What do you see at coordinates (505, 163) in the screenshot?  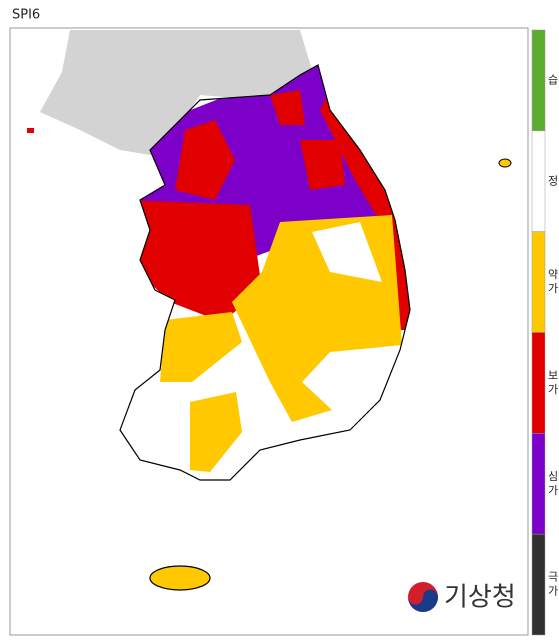 I see `ulleung` at bounding box center [505, 163].